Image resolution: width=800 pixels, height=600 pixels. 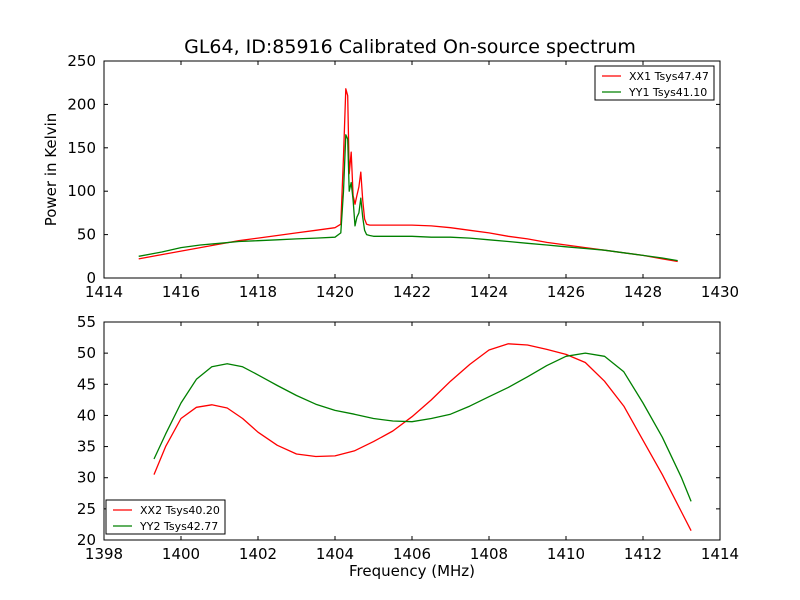 I want to click on legend-entry-2: YY1 Tsys41.10, so click(x=667, y=92).